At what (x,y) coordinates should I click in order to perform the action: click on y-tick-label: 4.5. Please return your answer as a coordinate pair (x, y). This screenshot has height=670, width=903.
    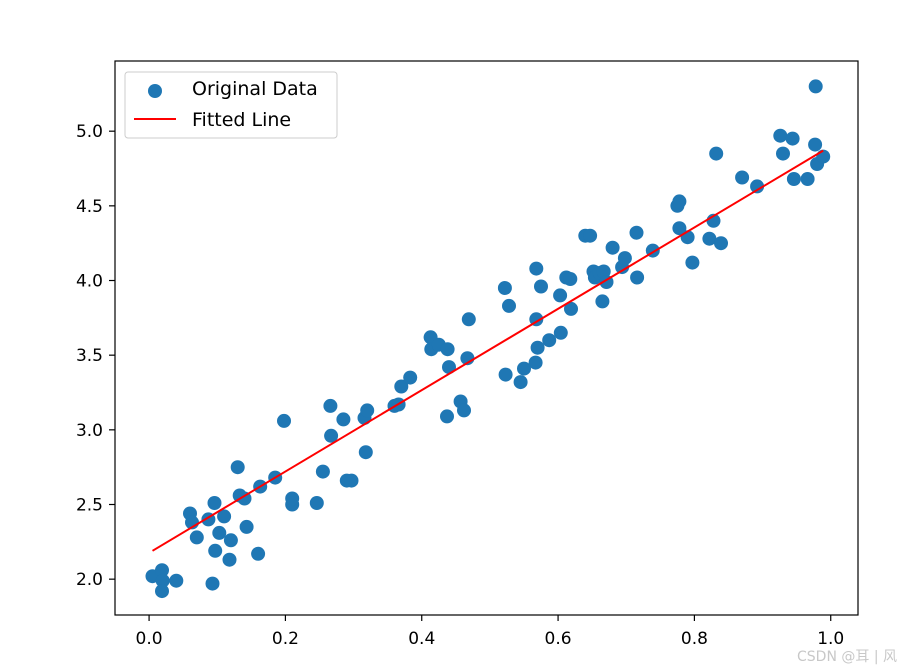
    Looking at the image, I should click on (89, 207).